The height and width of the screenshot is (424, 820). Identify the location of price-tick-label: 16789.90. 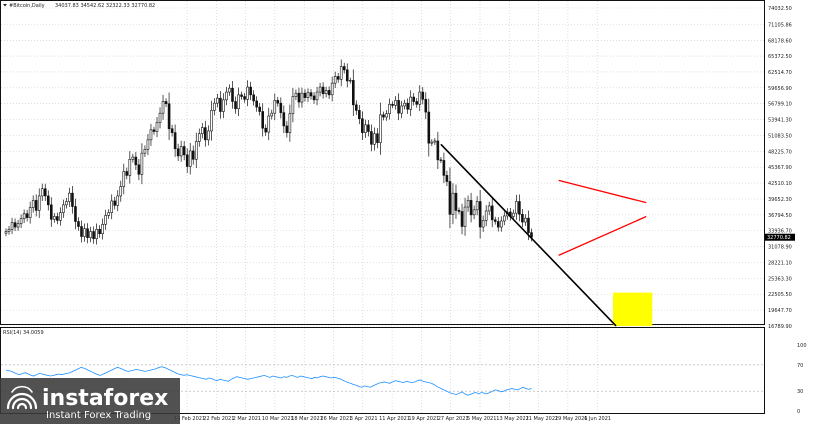
(780, 327).